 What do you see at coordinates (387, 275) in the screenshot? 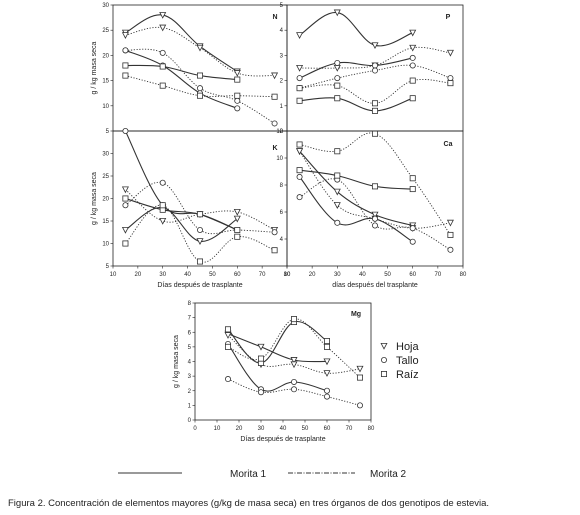
I see `x-tick-label: 50` at bounding box center [387, 275].